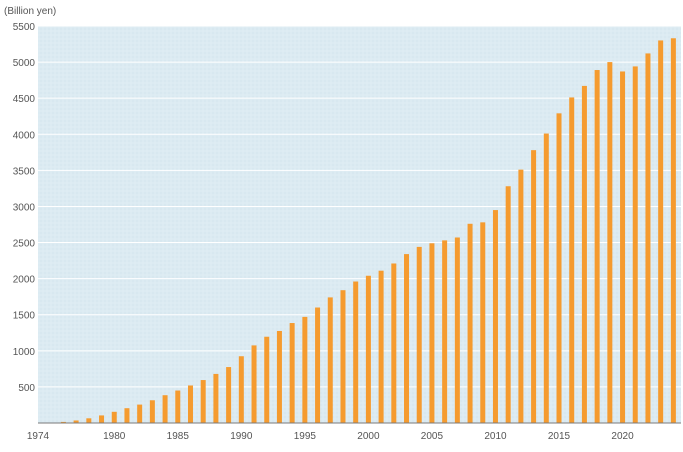  What do you see at coordinates (24, 316) in the screenshot?
I see `y-tick-label: 1500` at bounding box center [24, 316].